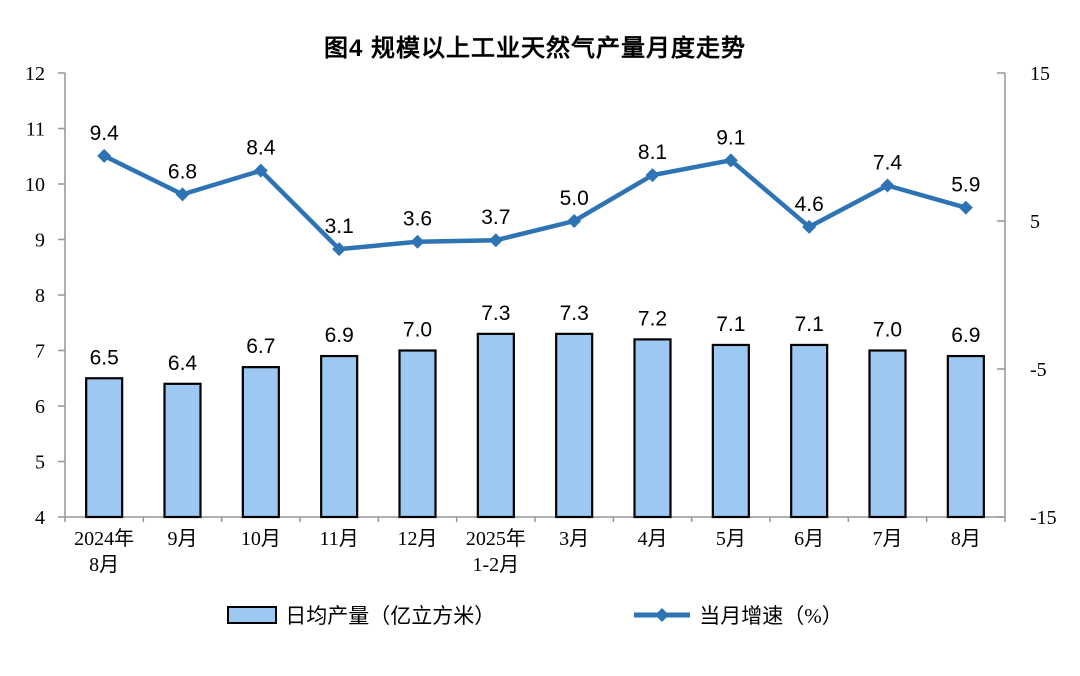  What do you see at coordinates (35, 74) in the screenshot?
I see `left-axis-label: 12` at bounding box center [35, 74].